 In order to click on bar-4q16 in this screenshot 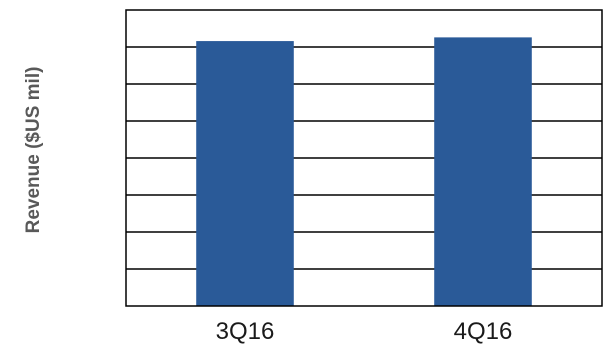, I will do `click(483, 171)`.